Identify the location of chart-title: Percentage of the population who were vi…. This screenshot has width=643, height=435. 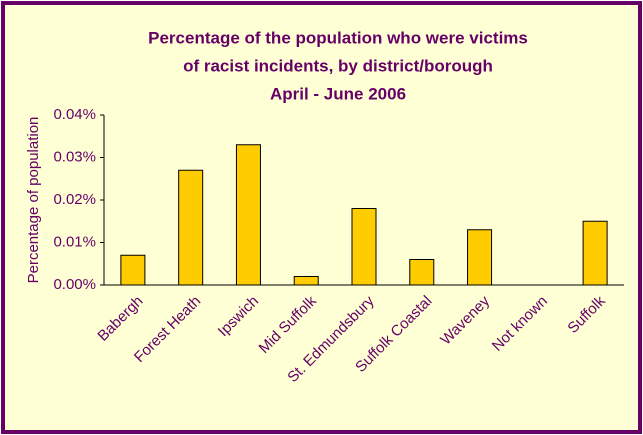
(338, 37).